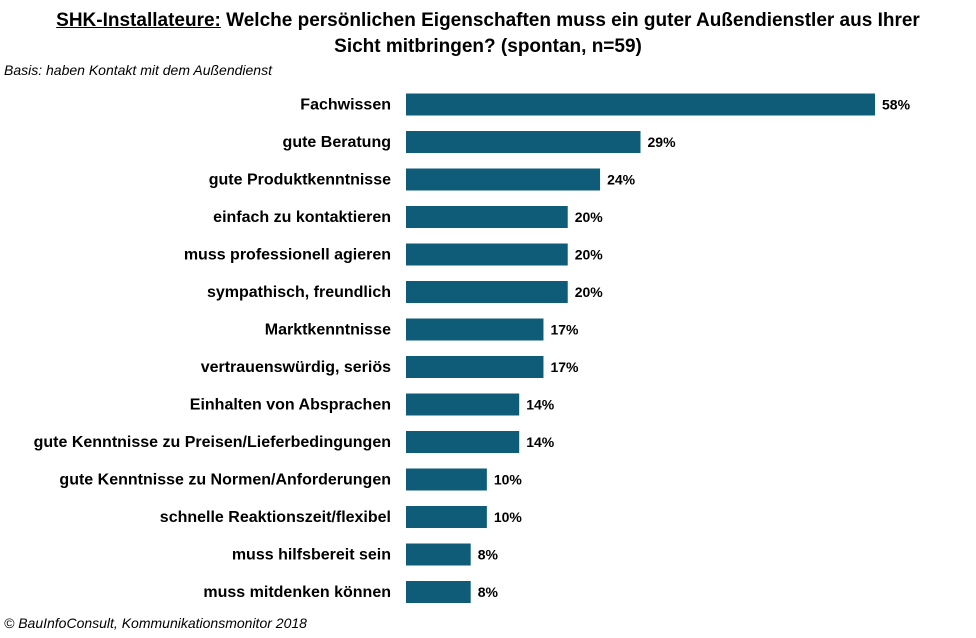 The width and height of the screenshot is (976, 638). Describe the element at coordinates (287, 255) in the screenshot. I see `category-label: muss professionell agieren` at that location.